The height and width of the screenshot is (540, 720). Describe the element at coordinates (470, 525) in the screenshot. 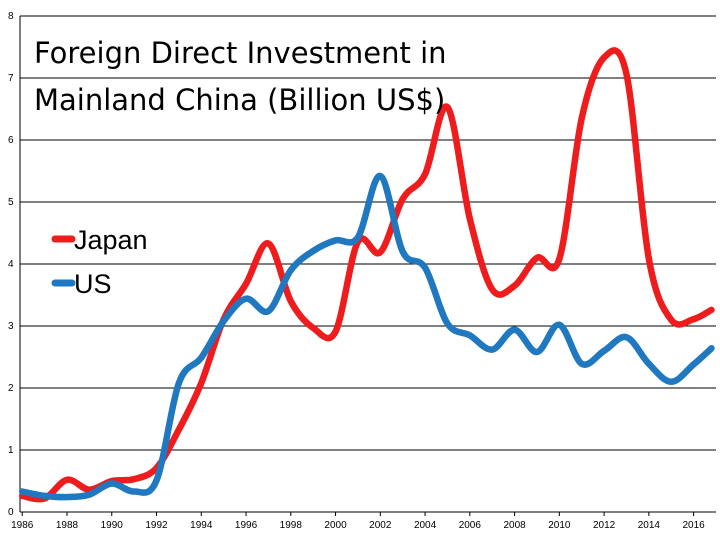

I see `x-tick-label: 2006` at that location.